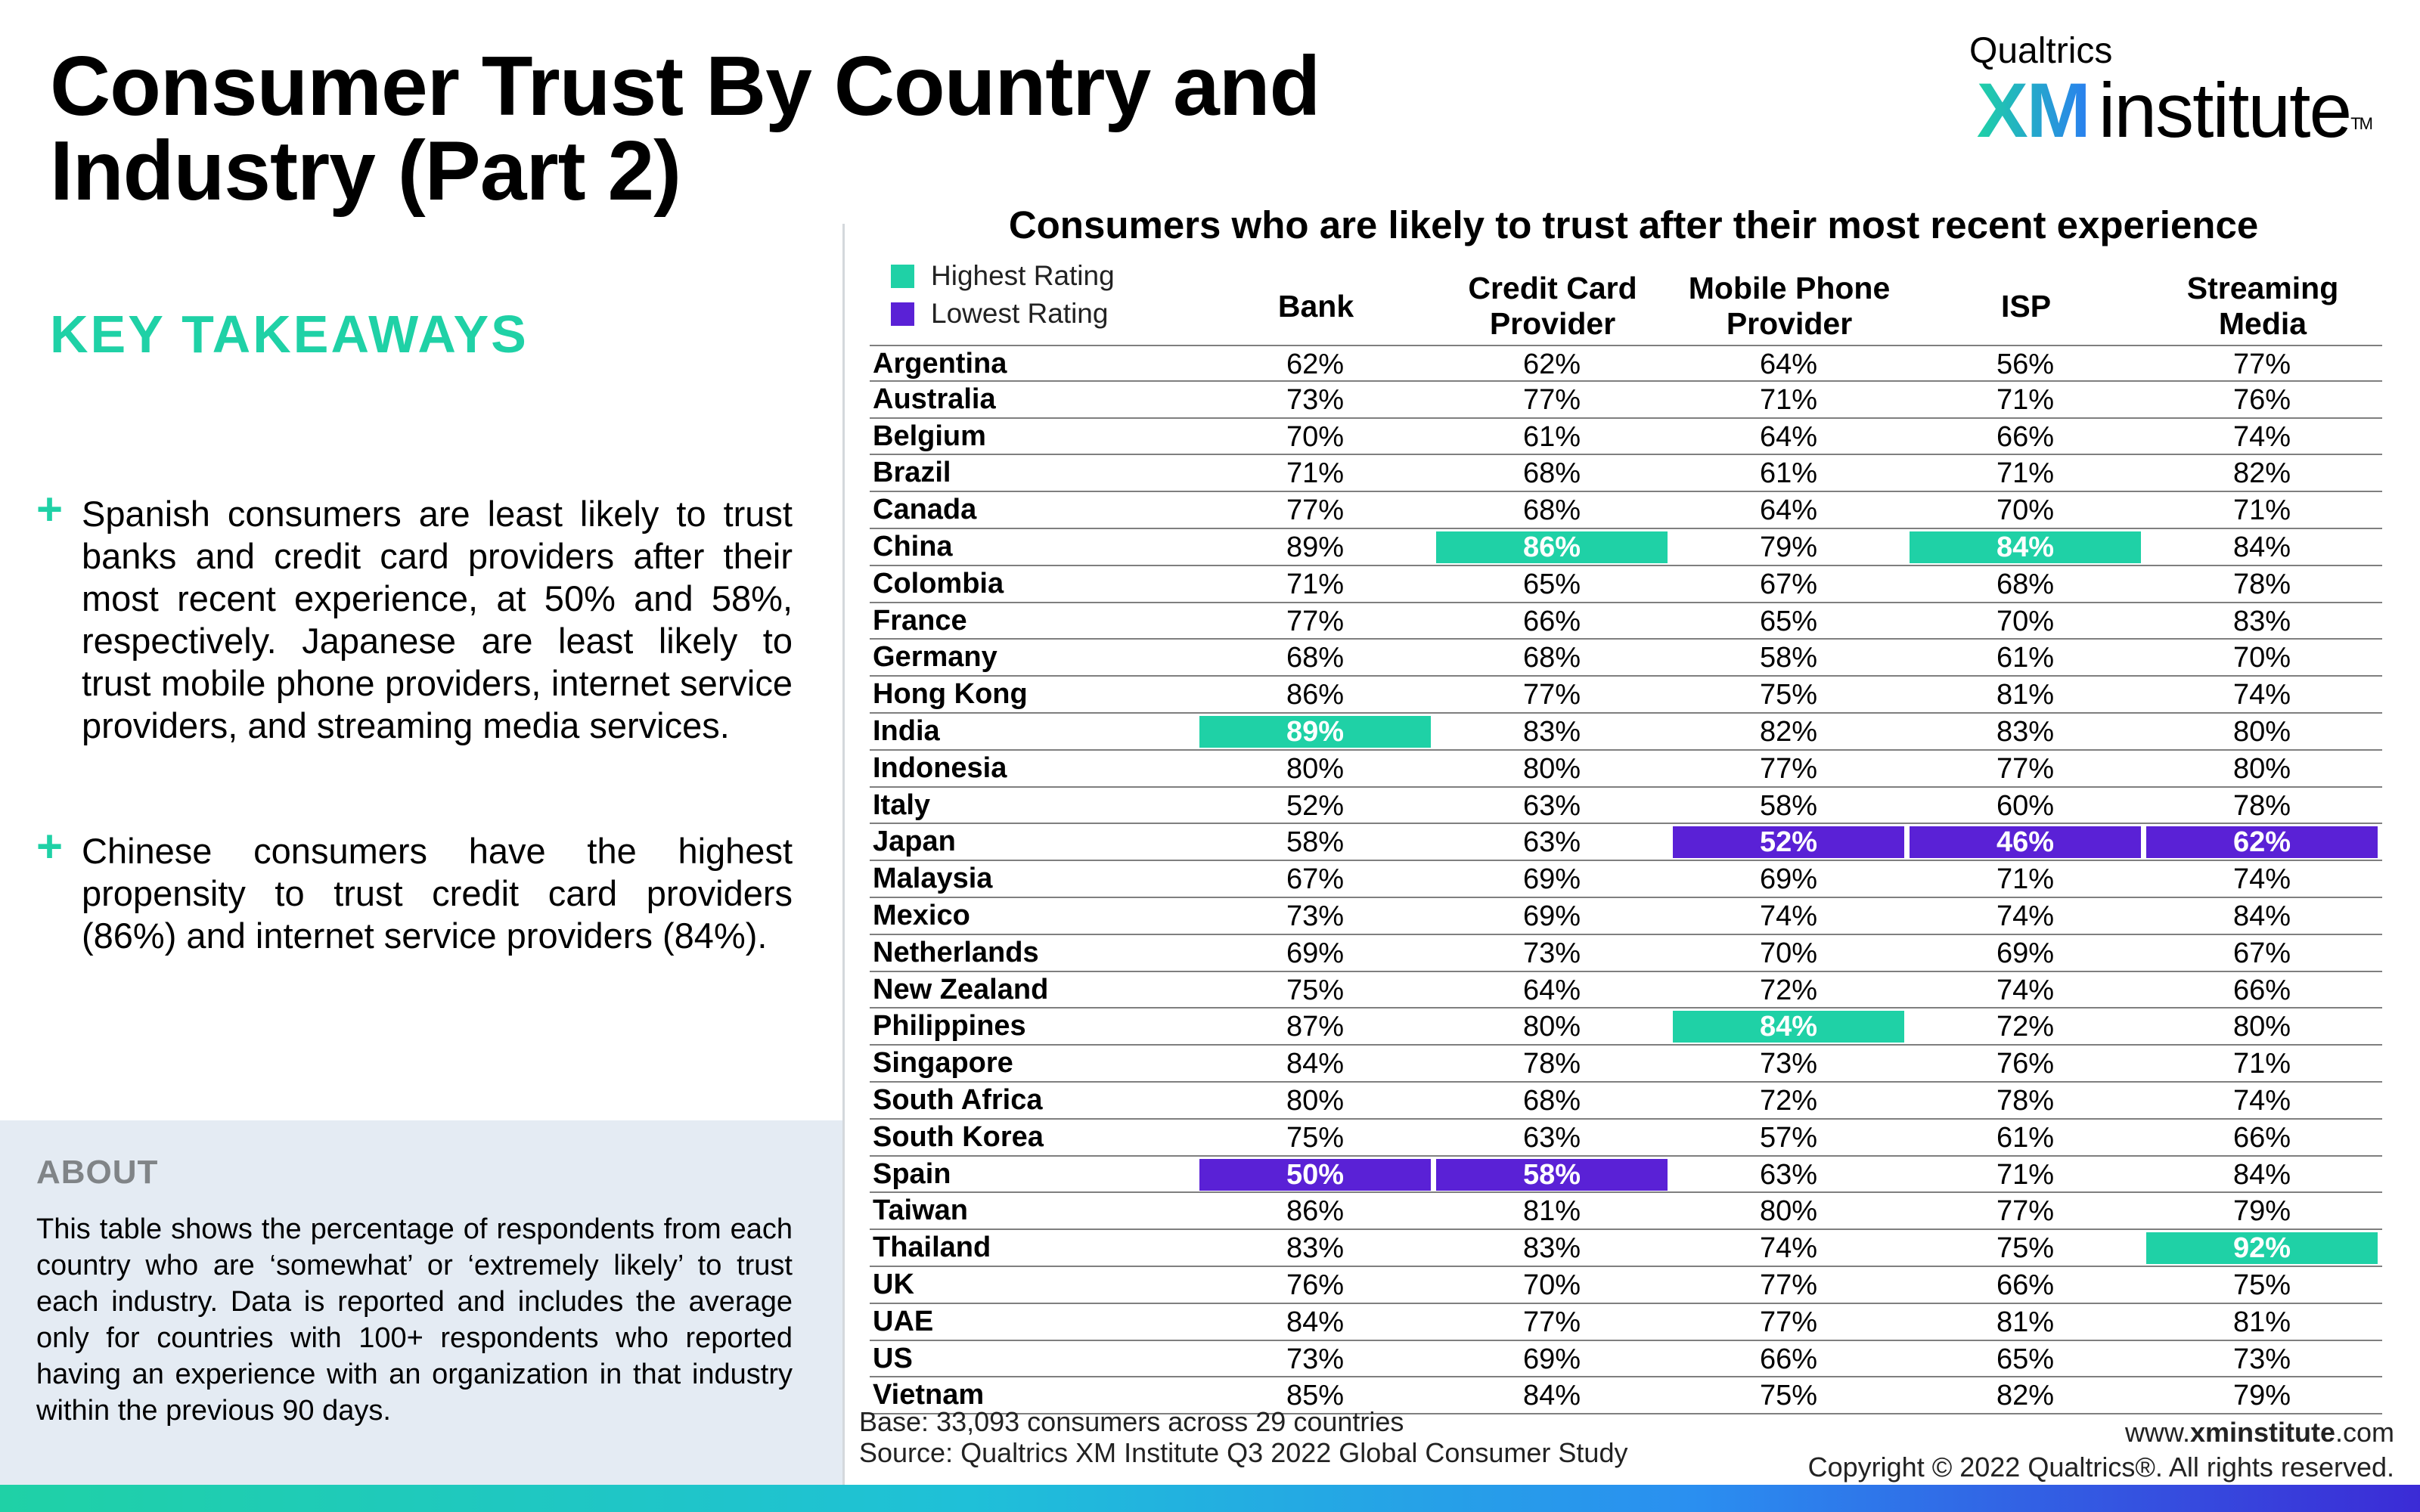 Image resolution: width=2420 pixels, height=1512 pixels. I want to click on divider, so click(843, 855).